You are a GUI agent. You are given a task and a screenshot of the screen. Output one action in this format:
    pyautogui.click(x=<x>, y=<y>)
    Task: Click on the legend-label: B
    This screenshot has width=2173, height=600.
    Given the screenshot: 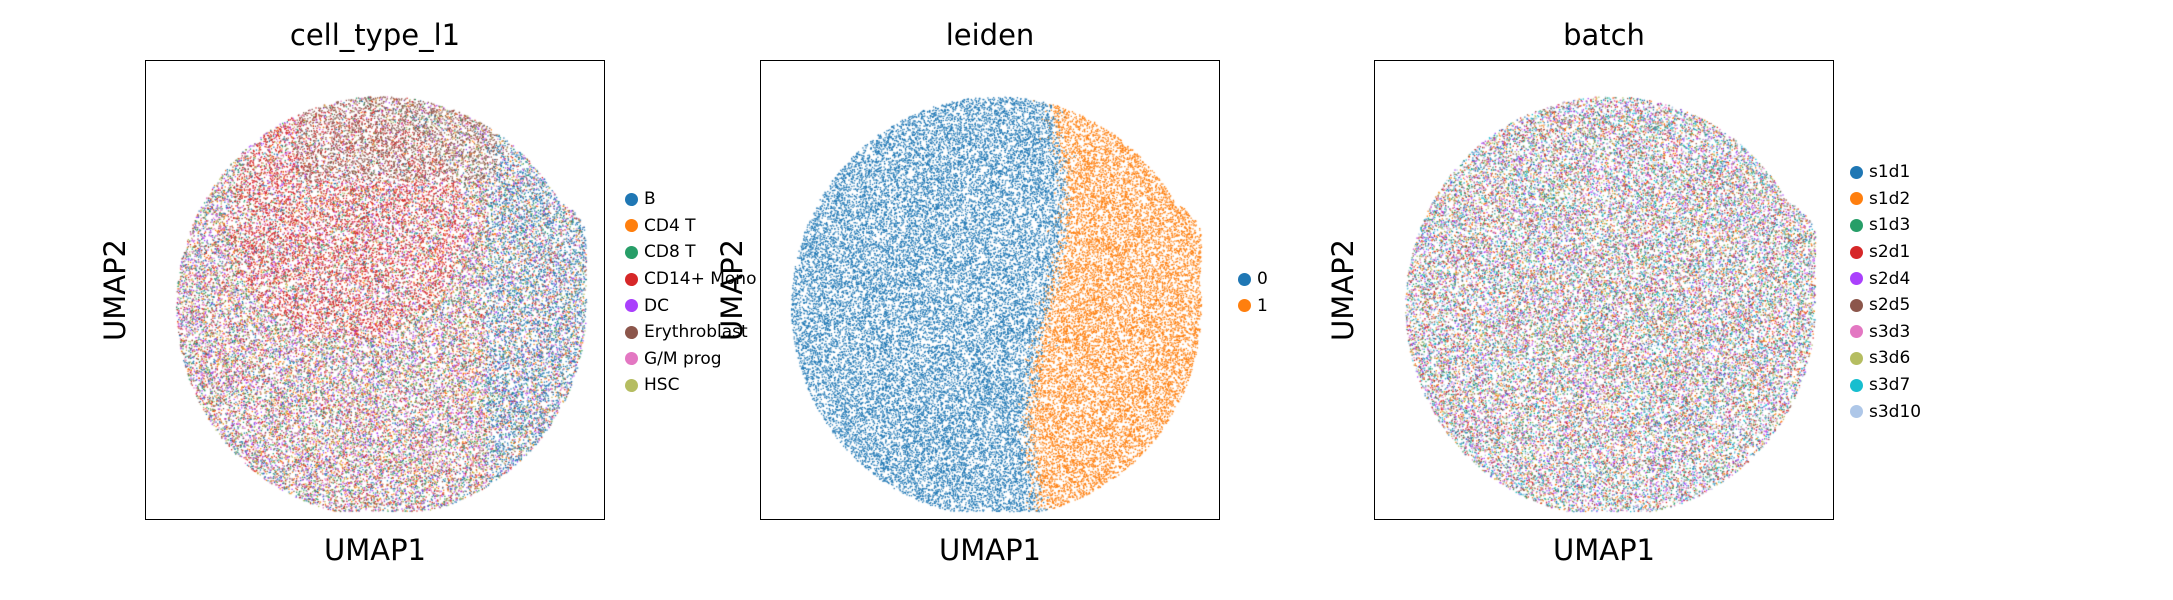 What is the action you would take?
    pyautogui.click(x=650, y=199)
    